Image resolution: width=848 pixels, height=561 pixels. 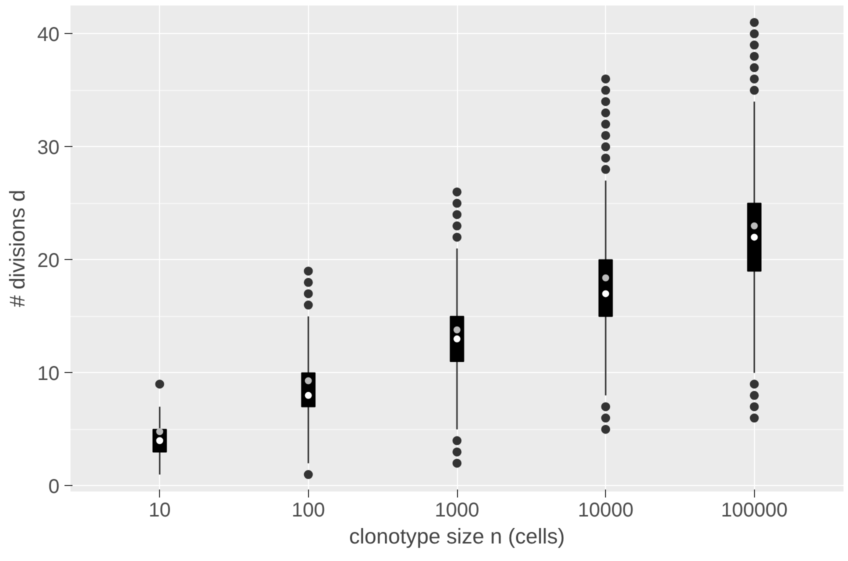 What do you see at coordinates (159, 511) in the screenshot?
I see `x-tick-label: 10` at bounding box center [159, 511].